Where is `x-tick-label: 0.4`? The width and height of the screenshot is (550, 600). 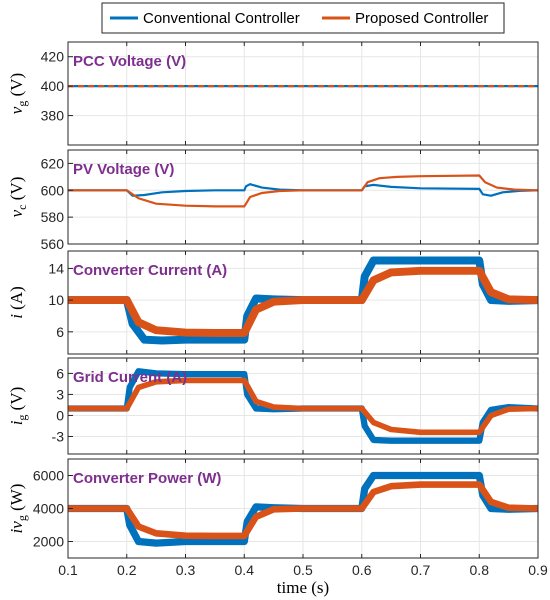 x-tick-label: 0.4 is located at coordinates (245, 570).